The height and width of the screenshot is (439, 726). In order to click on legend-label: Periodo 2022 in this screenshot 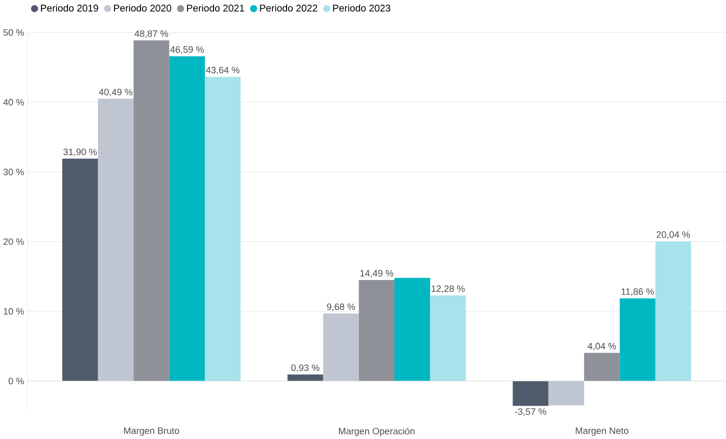, I will do `click(289, 8)`.